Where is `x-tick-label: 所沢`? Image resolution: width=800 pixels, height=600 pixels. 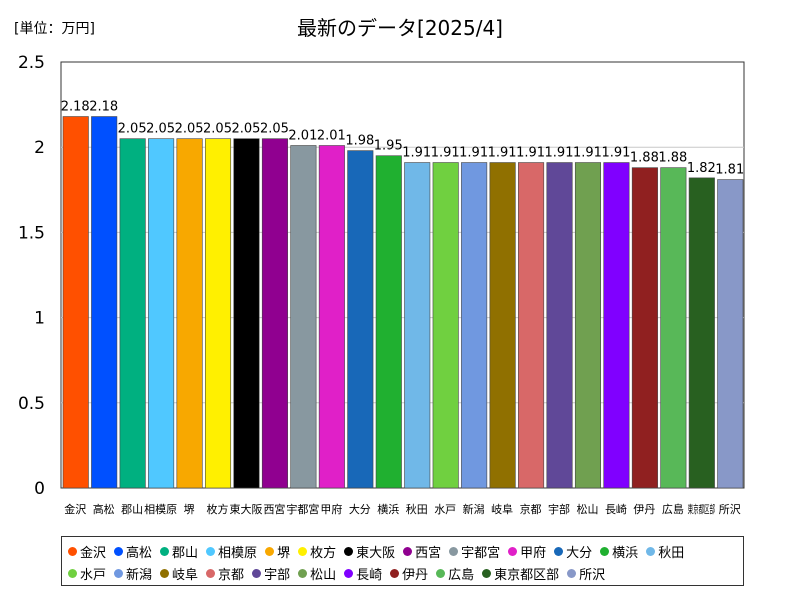
x-tick-label: 所沢 is located at coordinates (730, 509).